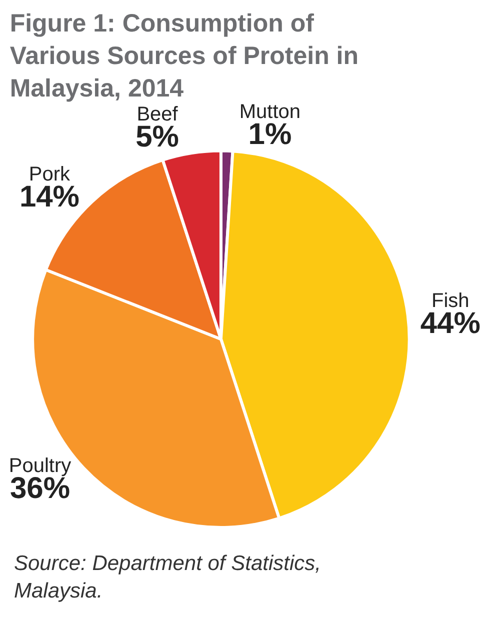 The width and height of the screenshot is (491, 628). What do you see at coordinates (184, 55) in the screenshot?
I see `chart-title: Figure 1: Consumption of Various Sources of Protein in Malaysia, 2014` at bounding box center [184, 55].